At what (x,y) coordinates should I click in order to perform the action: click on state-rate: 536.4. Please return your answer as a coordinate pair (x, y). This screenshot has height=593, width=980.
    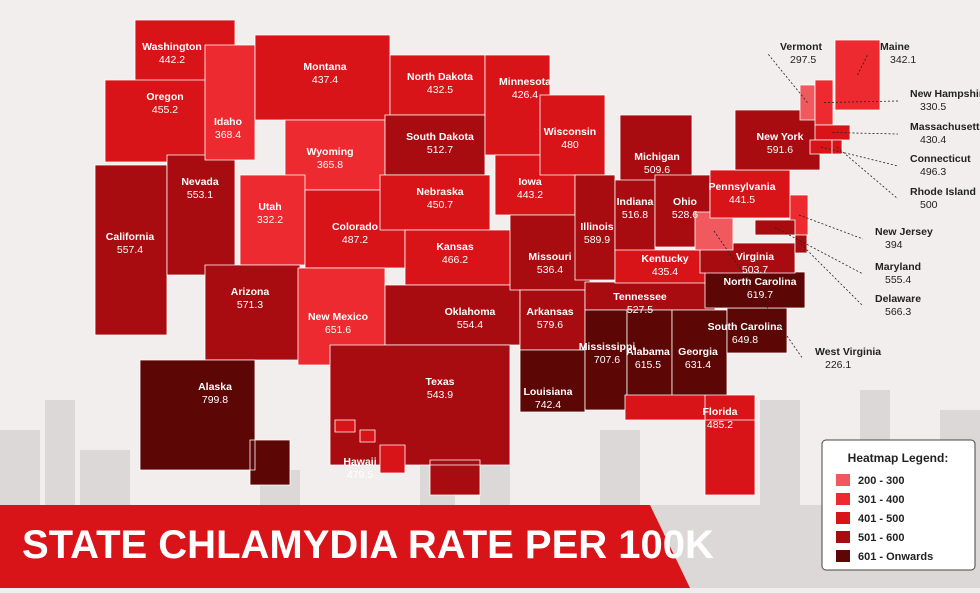
    Looking at the image, I should click on (550, 270).